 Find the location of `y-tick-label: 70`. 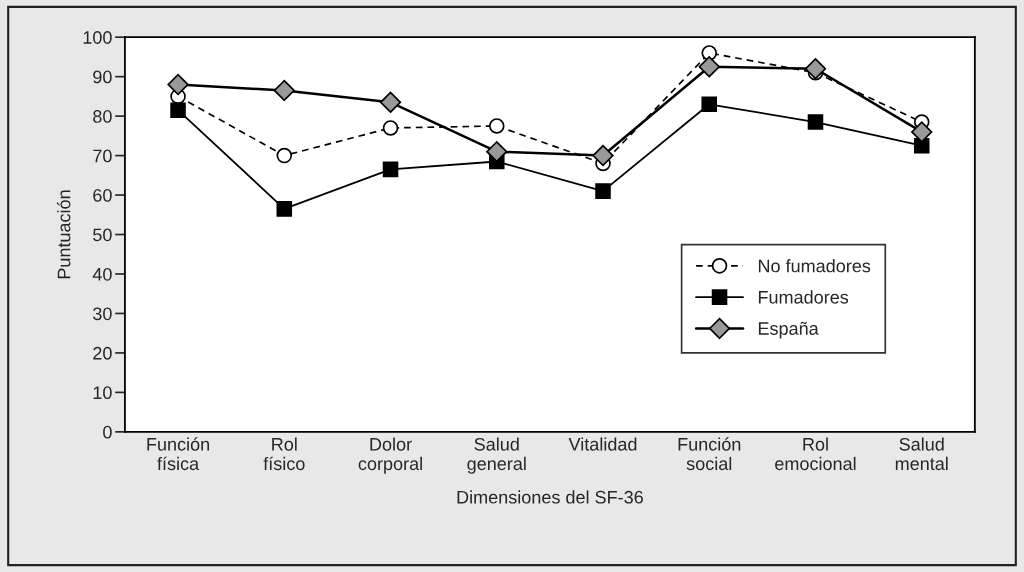

y-tick-label: 70 is located at coordinates (102, 156).